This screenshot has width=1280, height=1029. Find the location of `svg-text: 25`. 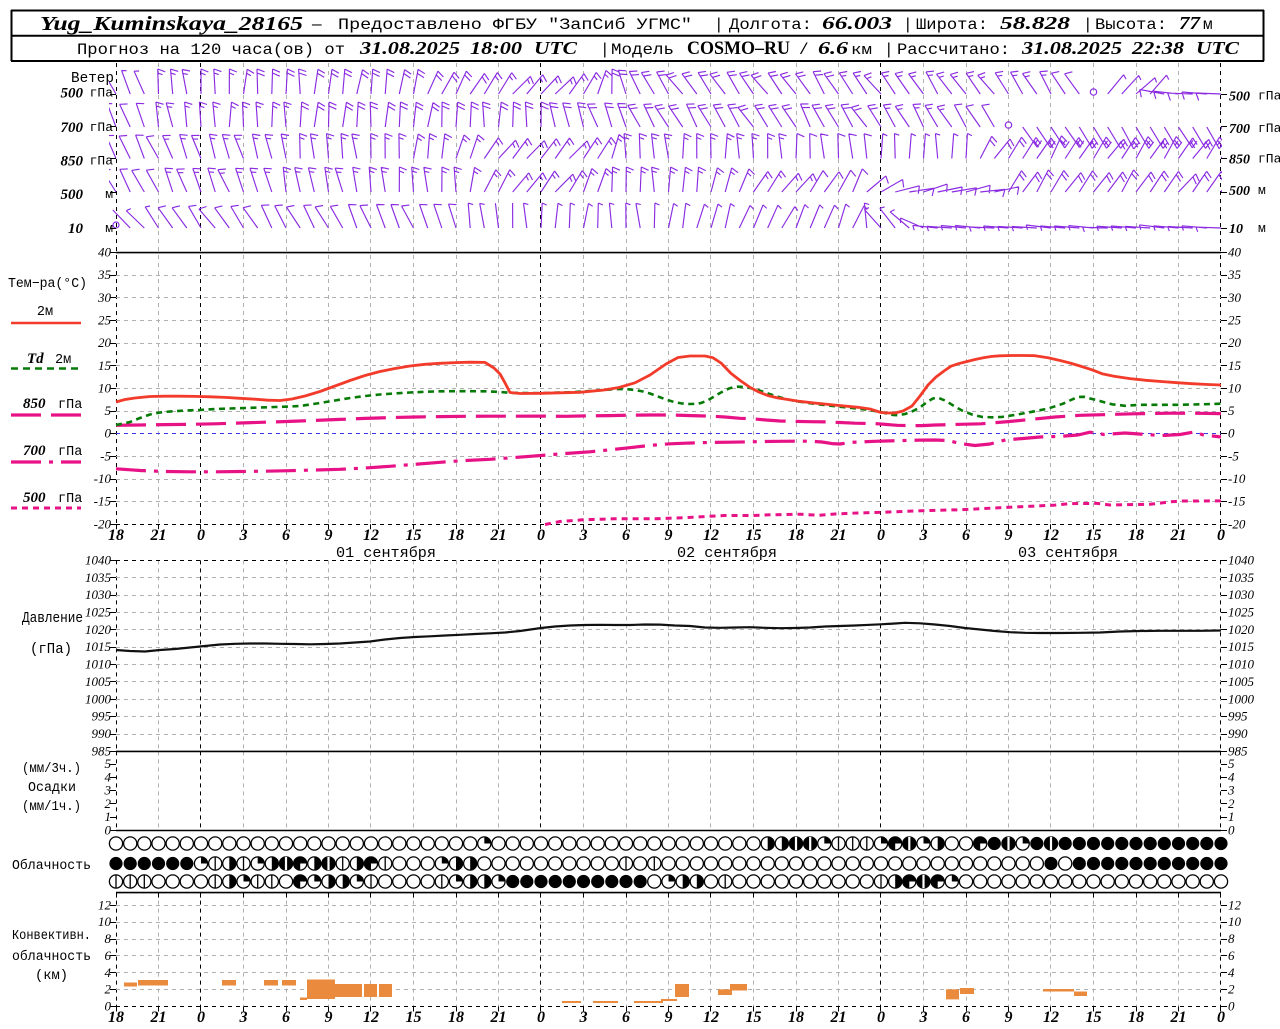

svg-text: 25 is located at coordinates (1235, 320).